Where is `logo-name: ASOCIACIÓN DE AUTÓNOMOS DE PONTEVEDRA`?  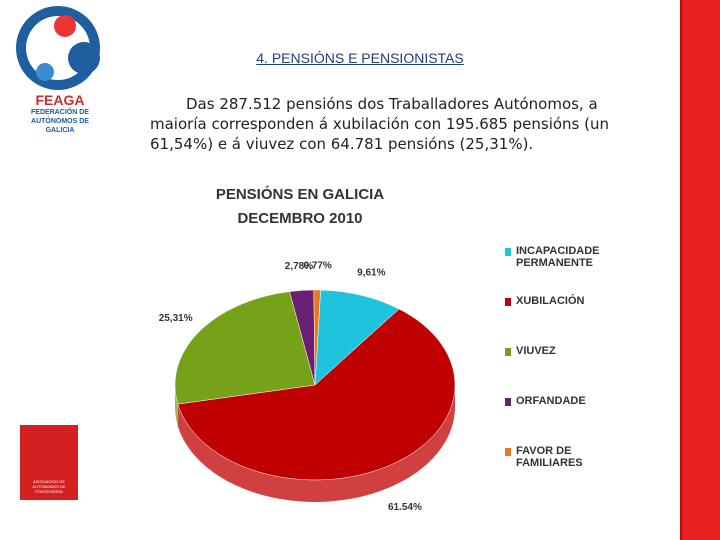
logo-name: ASOCIACIÓN DE AUTÓNOMOS DE PONTEVEDRA is located at coordinates (49, 486).